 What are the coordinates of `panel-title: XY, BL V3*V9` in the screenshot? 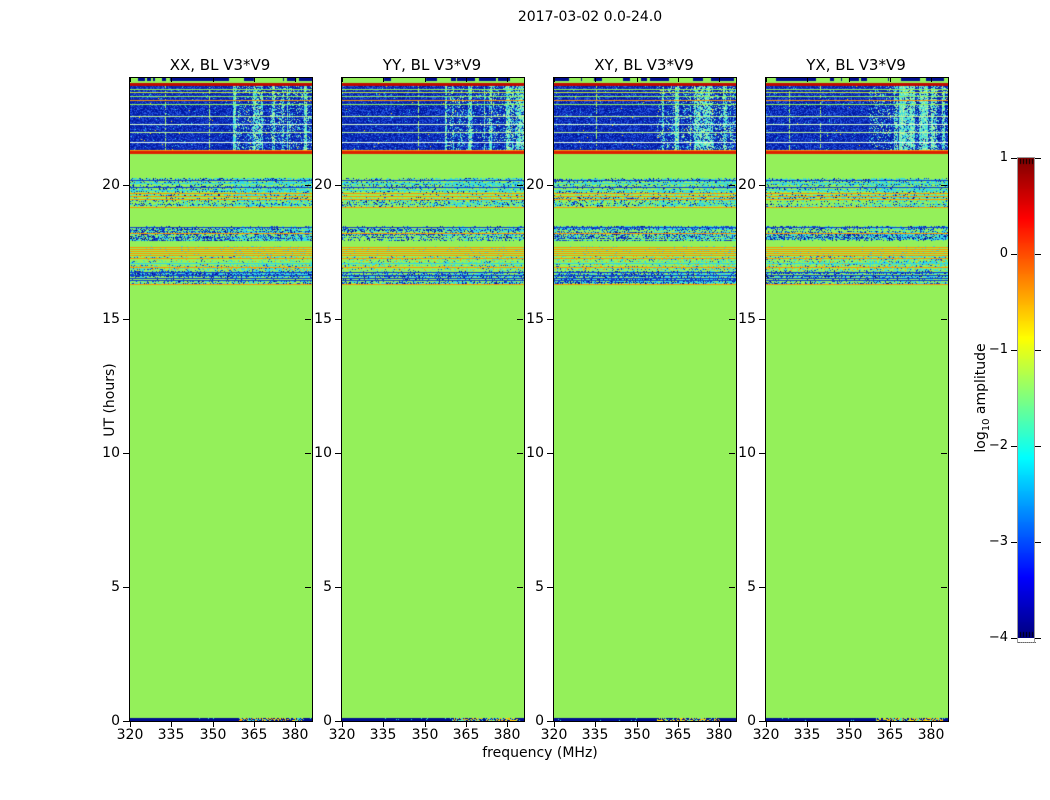 It's located at (644, 65).